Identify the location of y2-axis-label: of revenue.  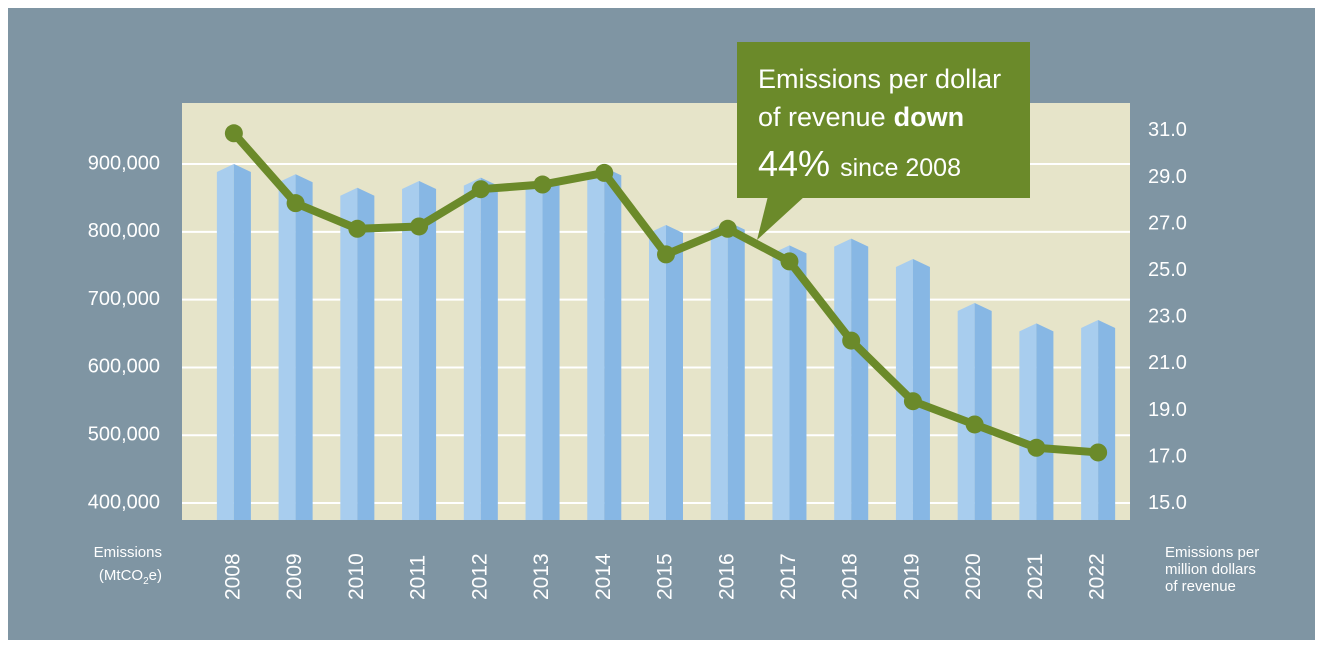
(1200, 586).